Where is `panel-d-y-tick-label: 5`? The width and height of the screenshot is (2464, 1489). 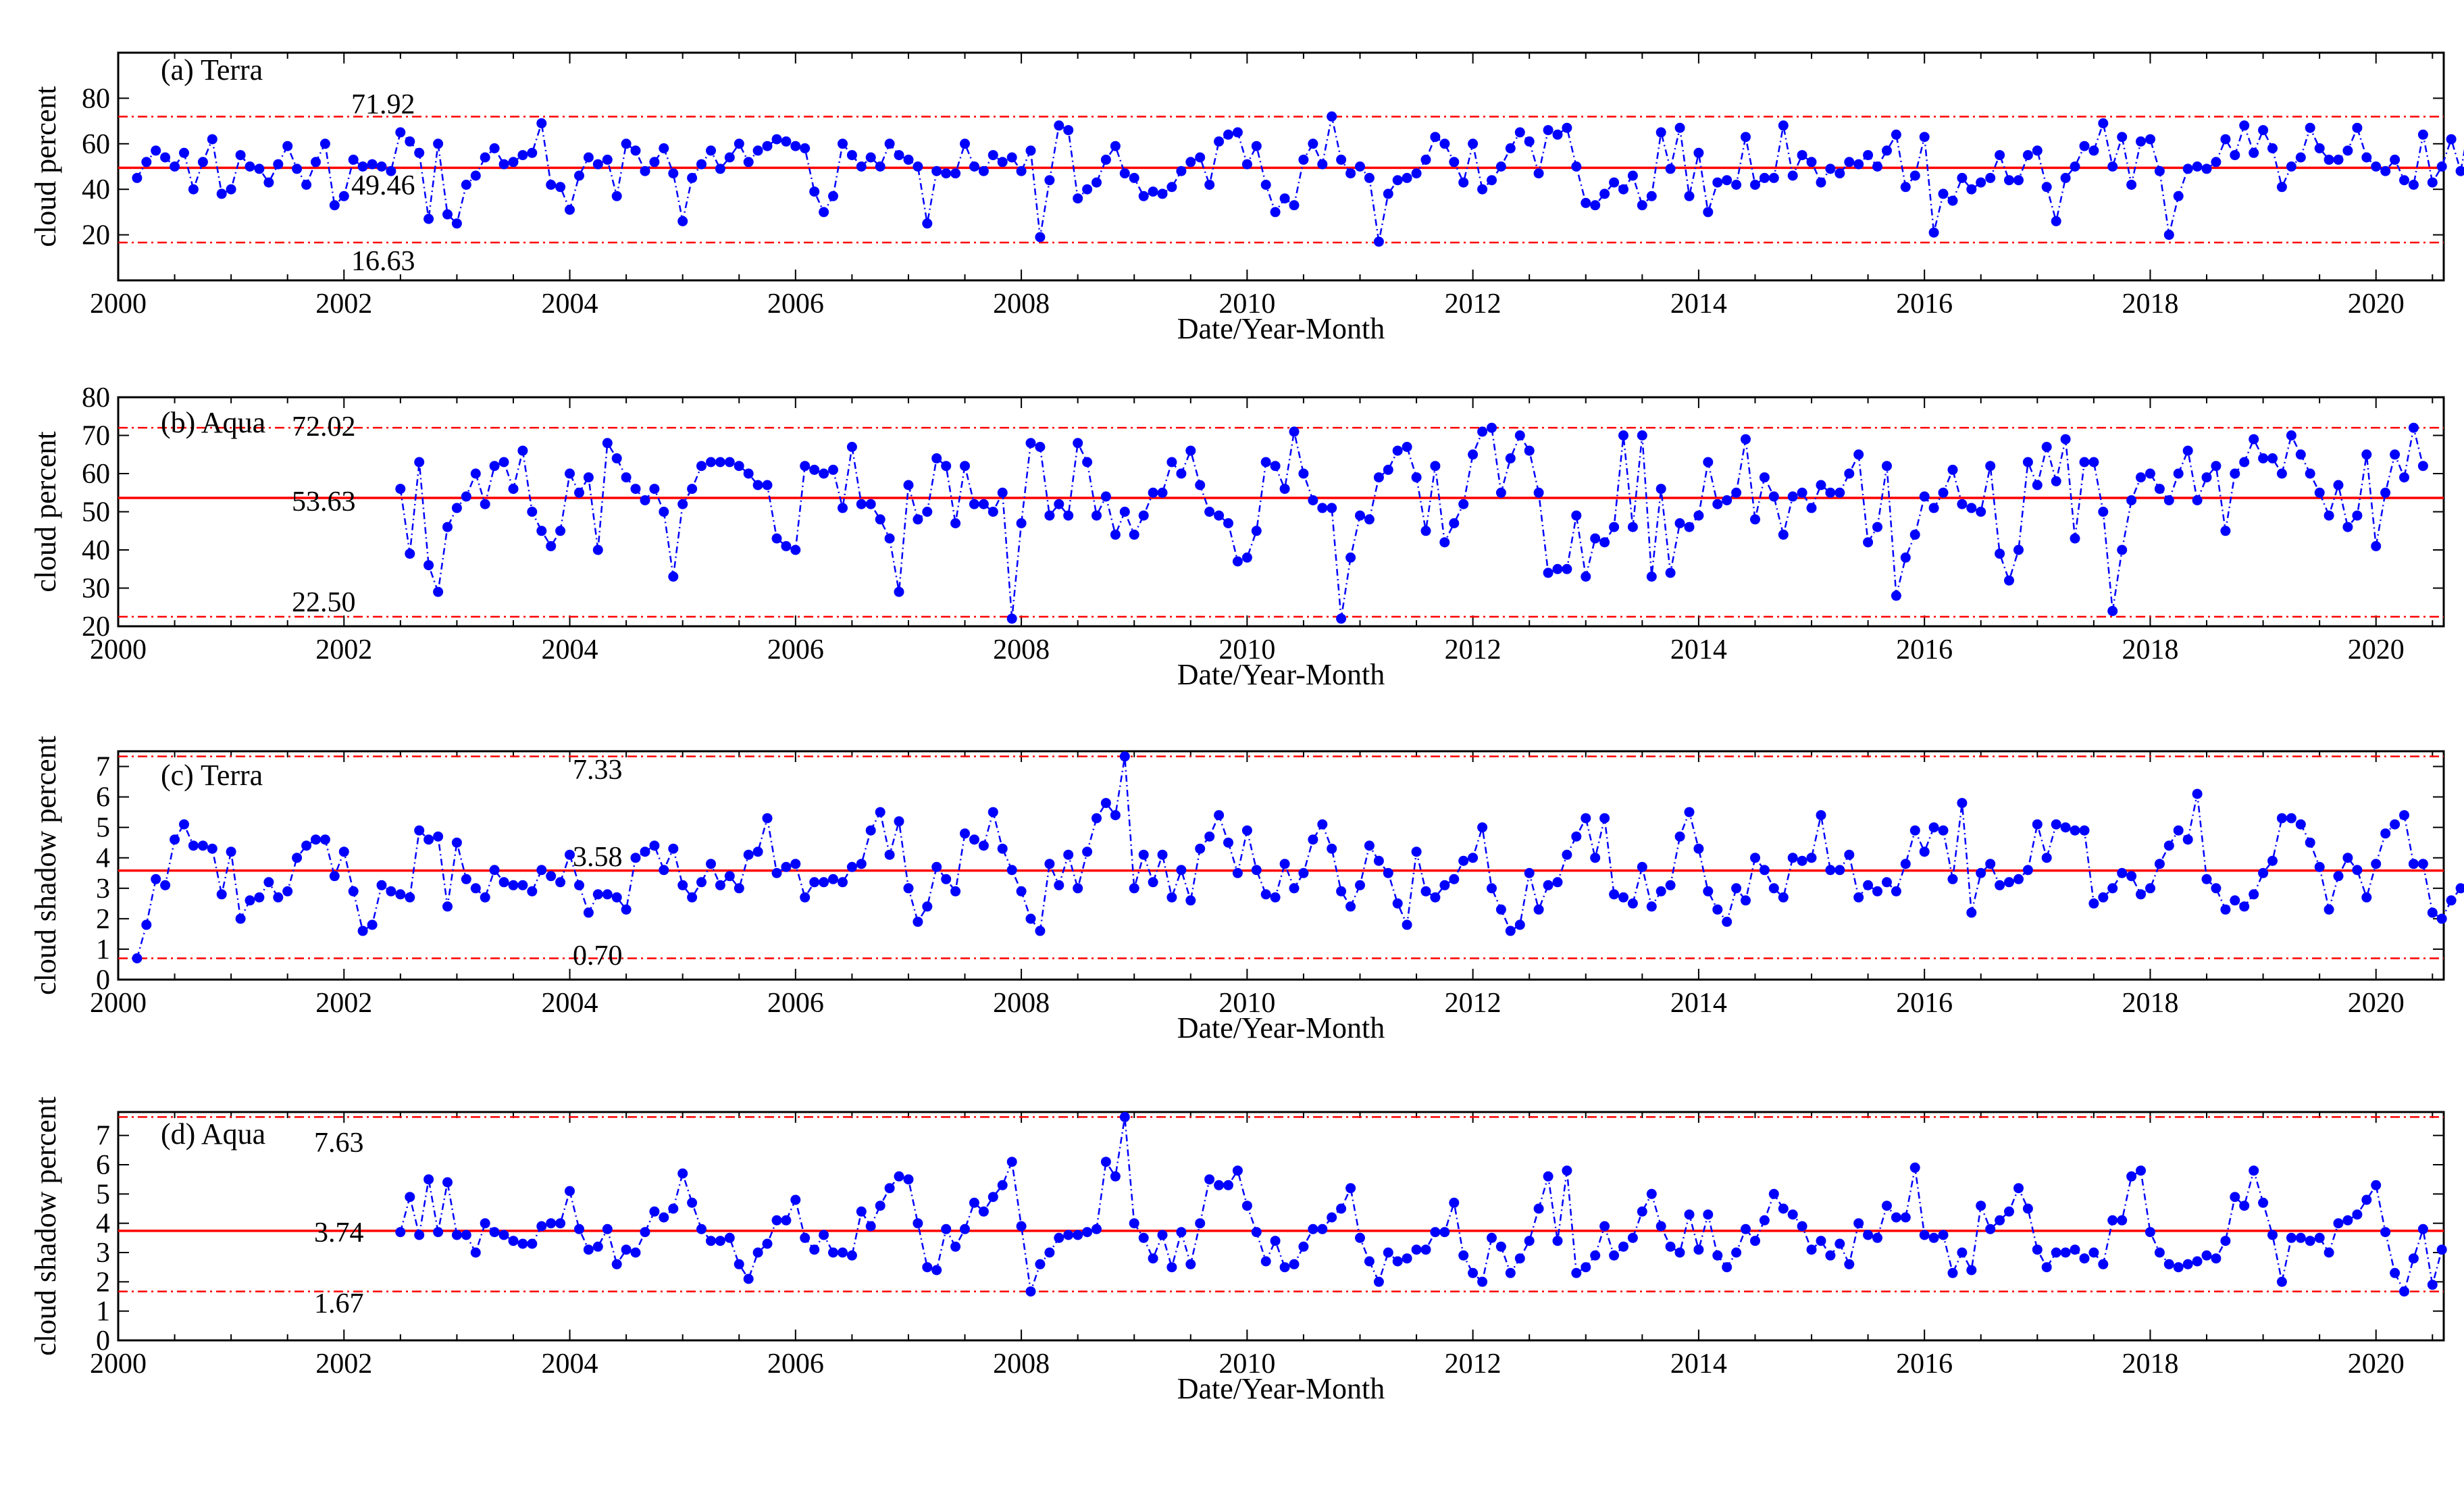
panel-d-y-tick-label: 5 is located at coordinates (103, 1194).